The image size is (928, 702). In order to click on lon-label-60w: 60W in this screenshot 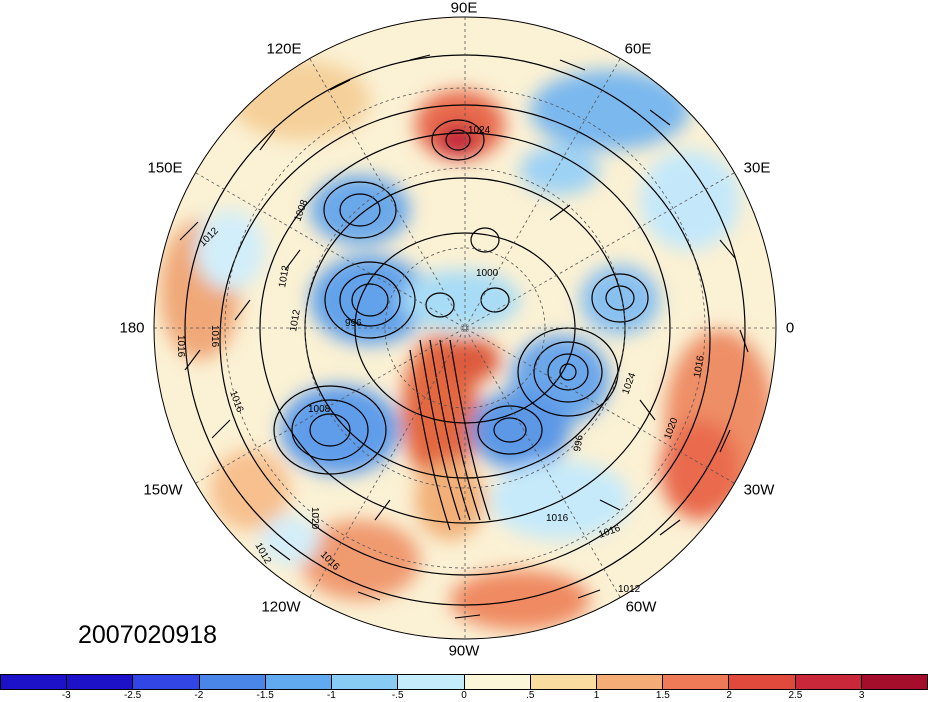, I will do `click(641, 607)`.